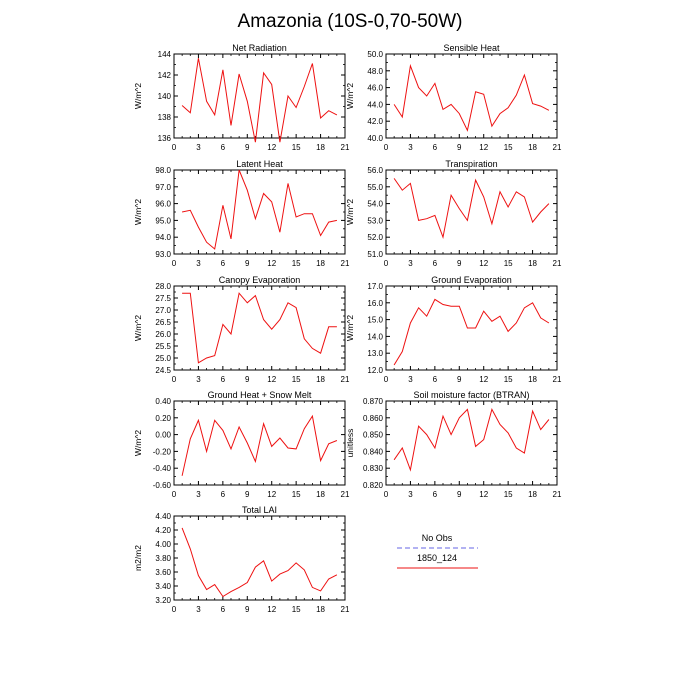 This screenshot has height=700, width=700. What do you see at coordinates (162, 485) in the screenshot?
I see `y-tick-label: -0.60` at bounding box center [162, 485].